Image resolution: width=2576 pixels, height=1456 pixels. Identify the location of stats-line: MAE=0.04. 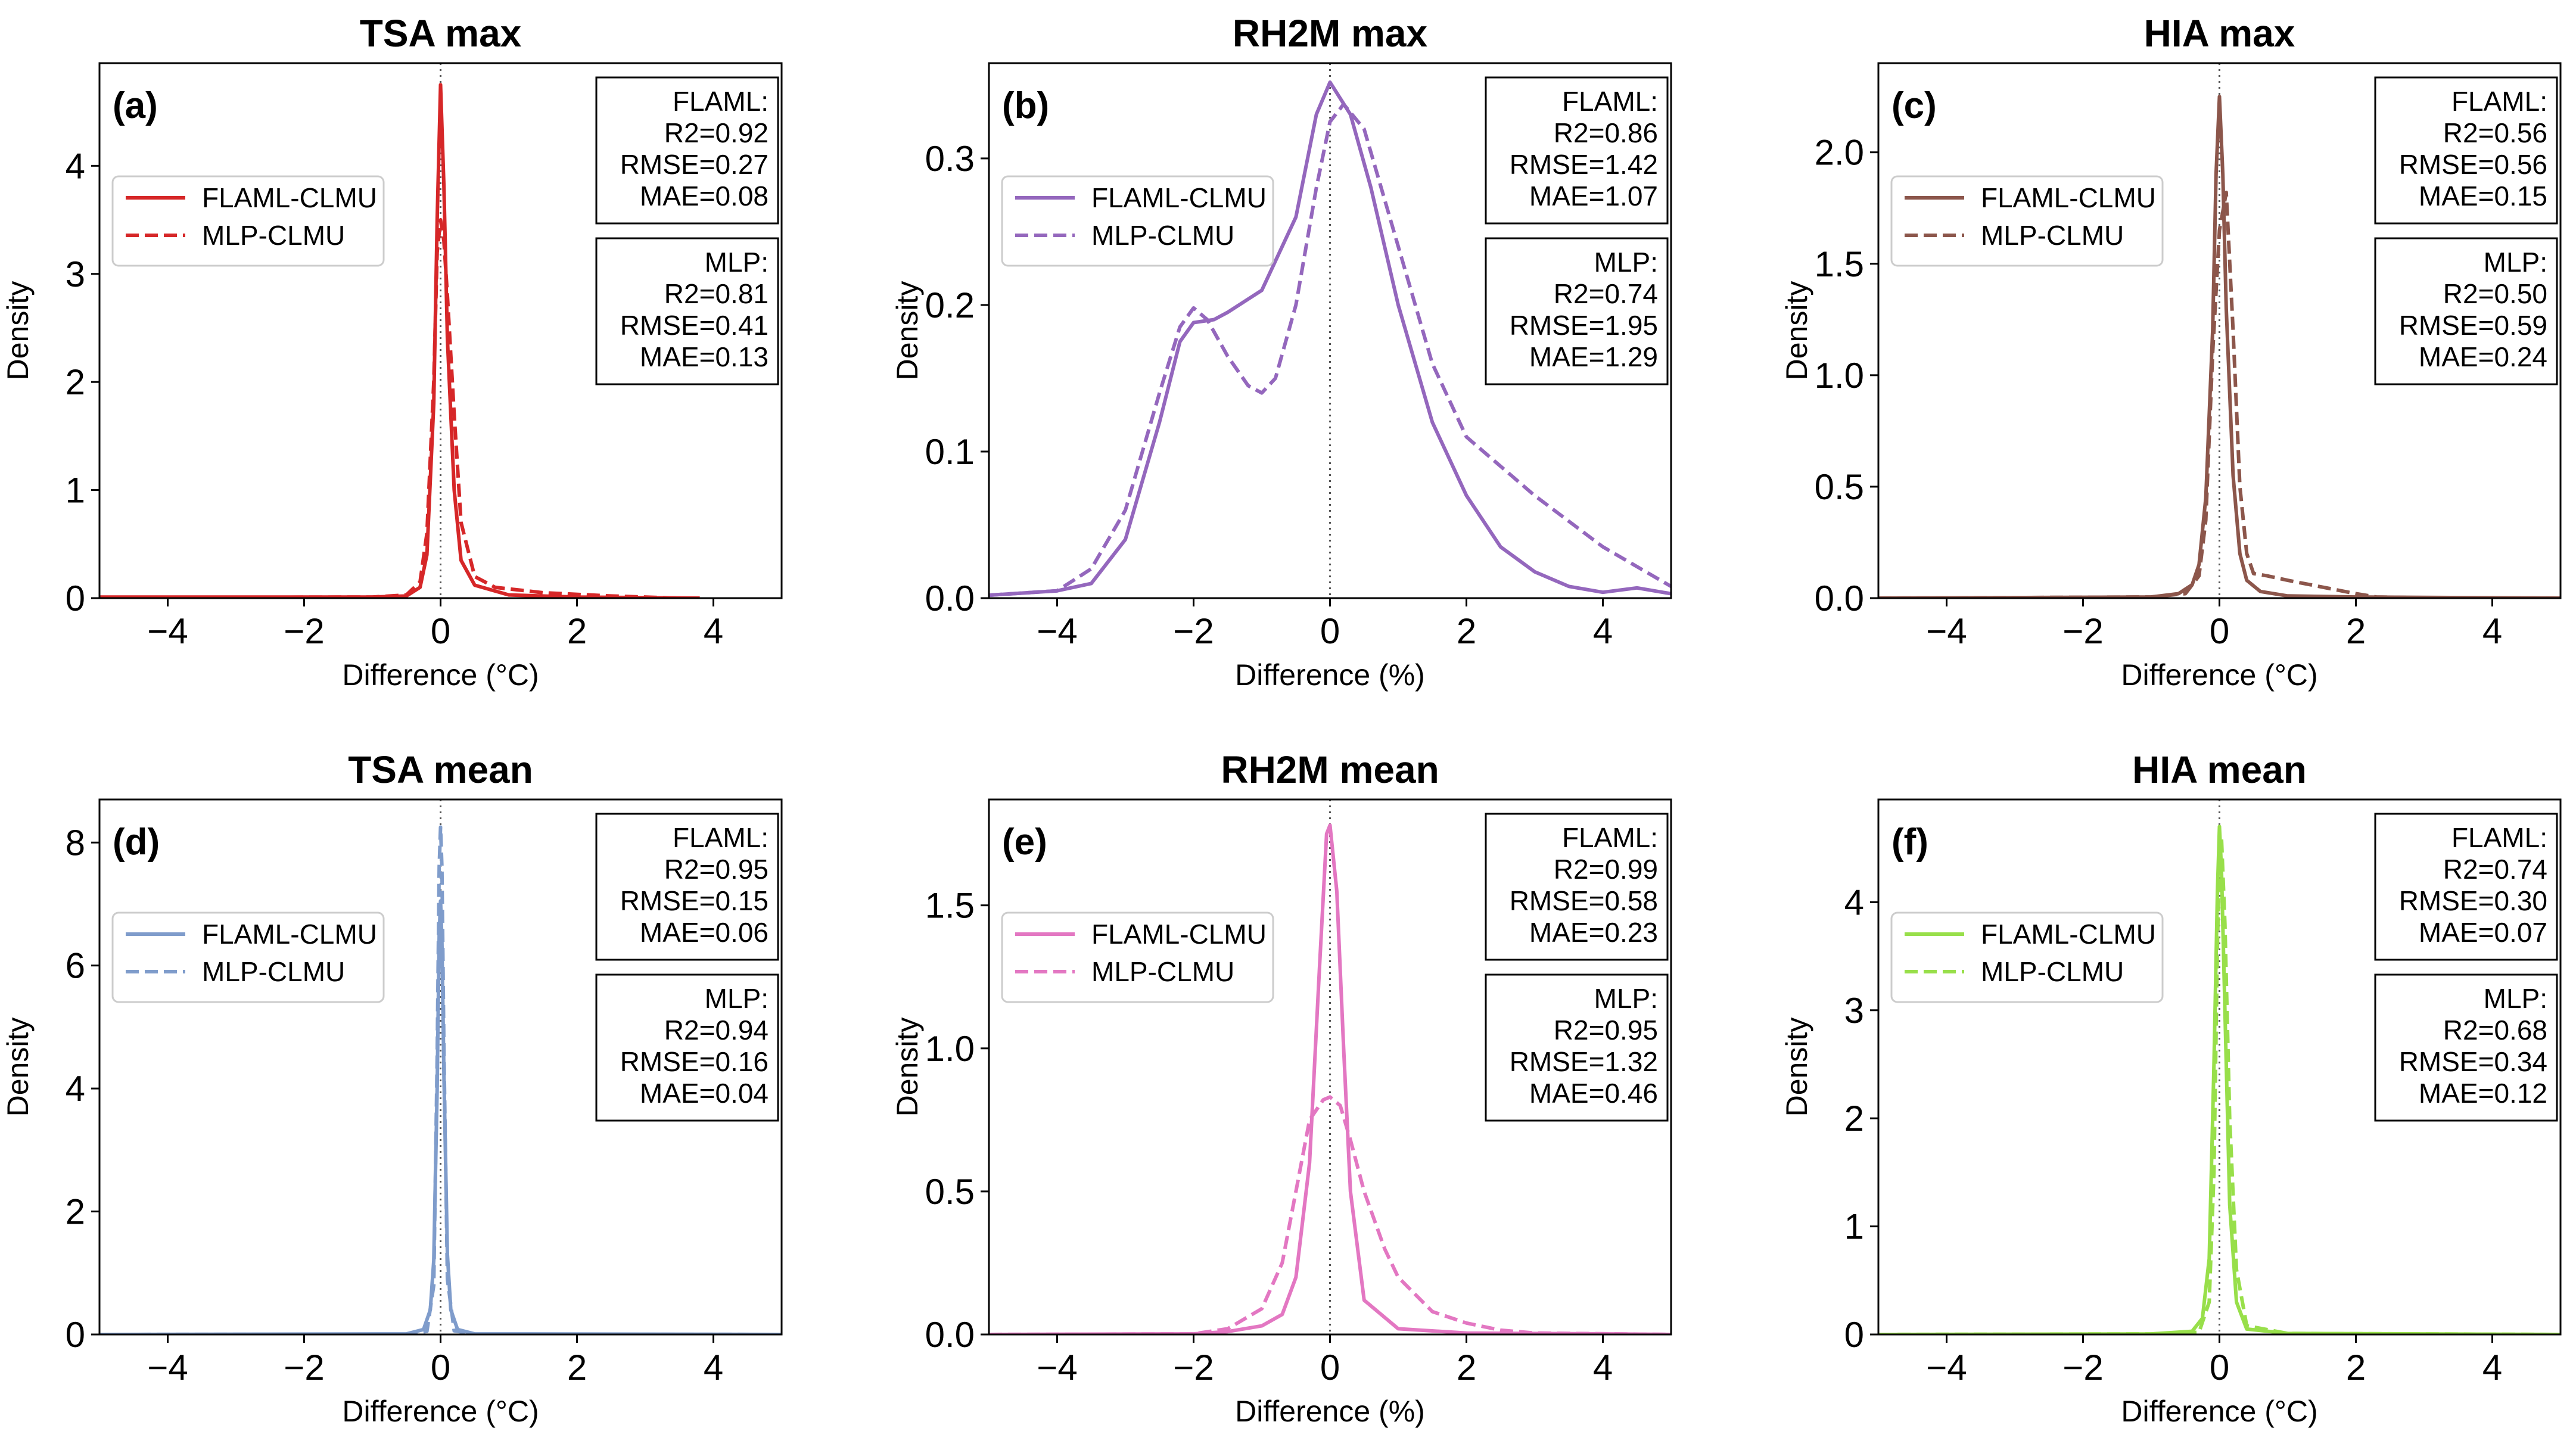
(704, 1093).